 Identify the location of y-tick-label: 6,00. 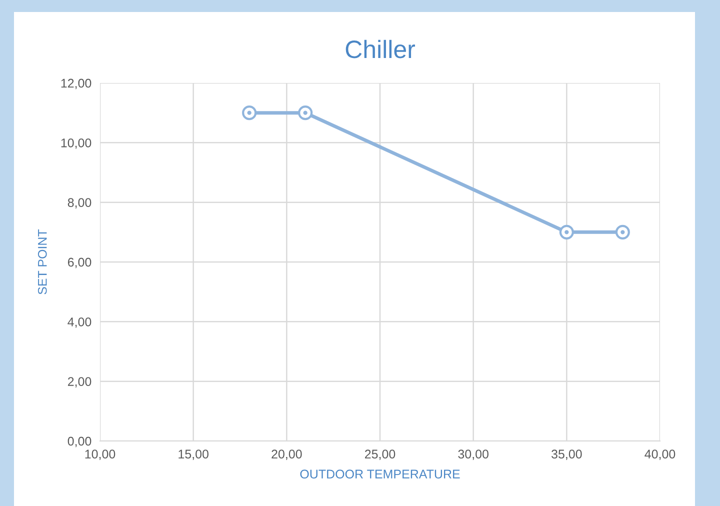
(80, 263).